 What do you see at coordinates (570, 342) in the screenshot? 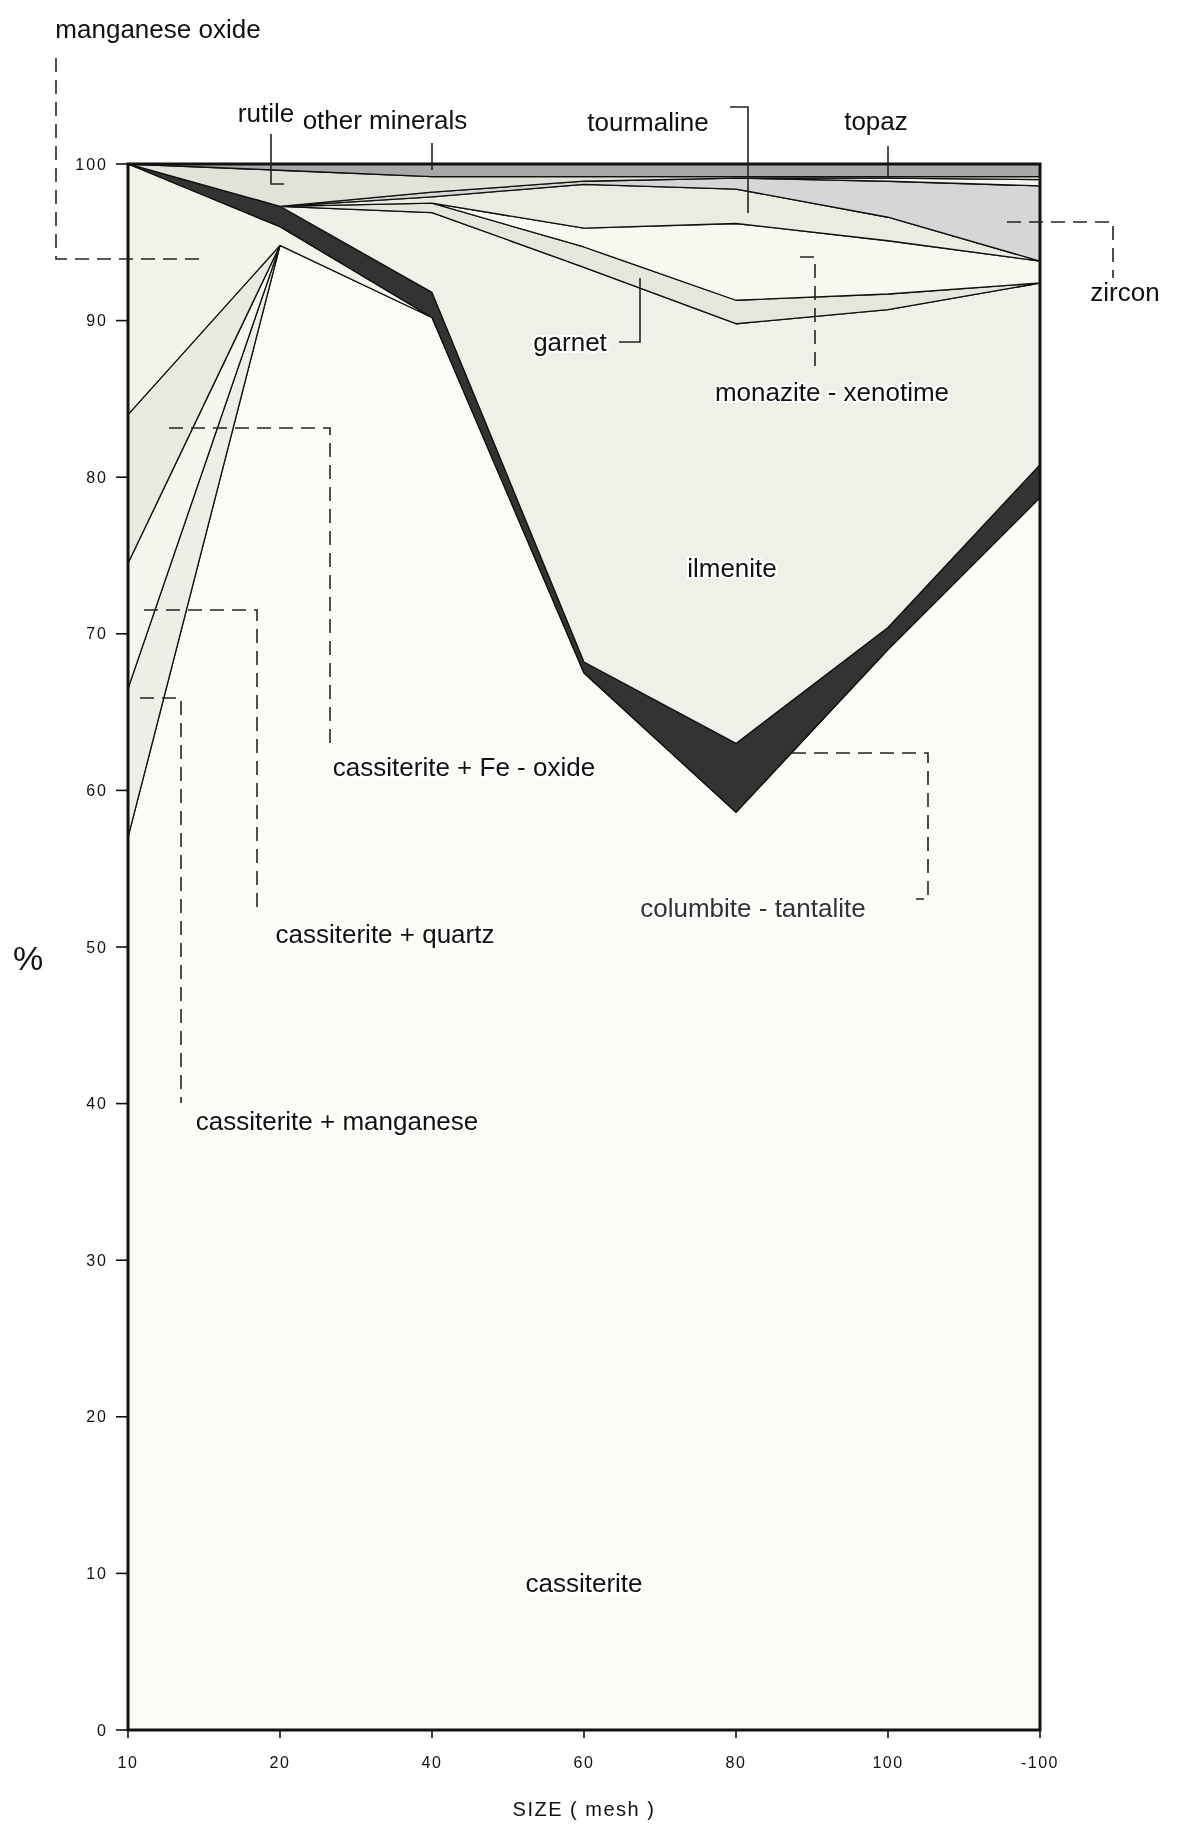
I see `series-label: garnet` at bounding box center [570, 342].